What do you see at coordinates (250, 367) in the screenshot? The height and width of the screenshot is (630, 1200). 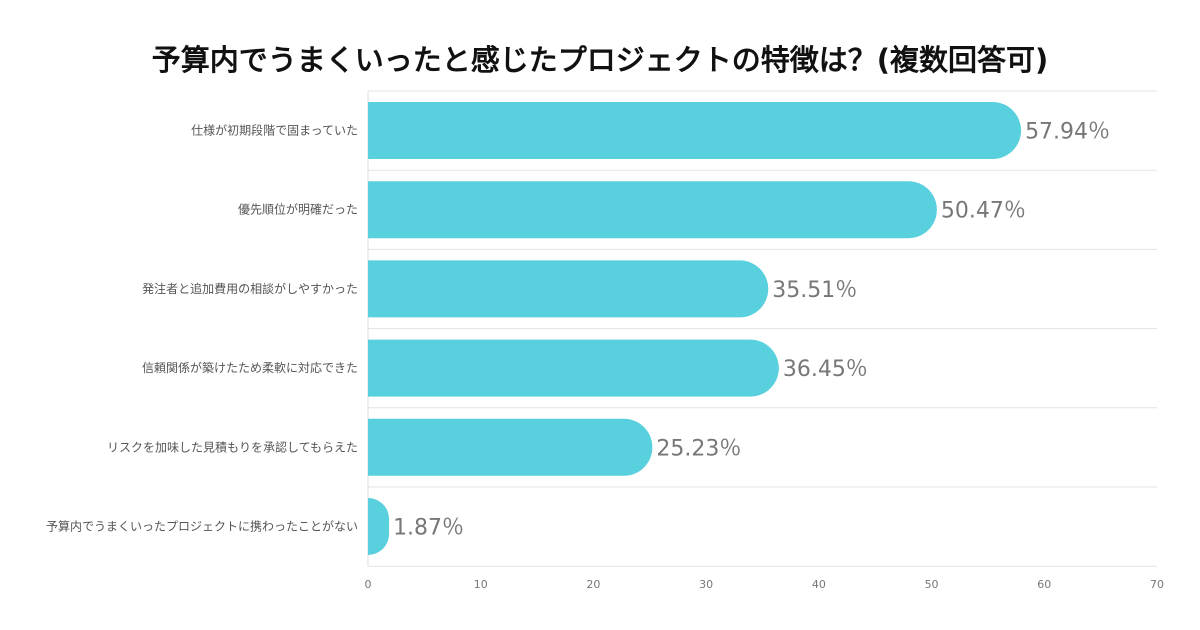 I see `category-label: 信頼関係が築けたため柔軟に対応できた` at bounding box center [250, 367].